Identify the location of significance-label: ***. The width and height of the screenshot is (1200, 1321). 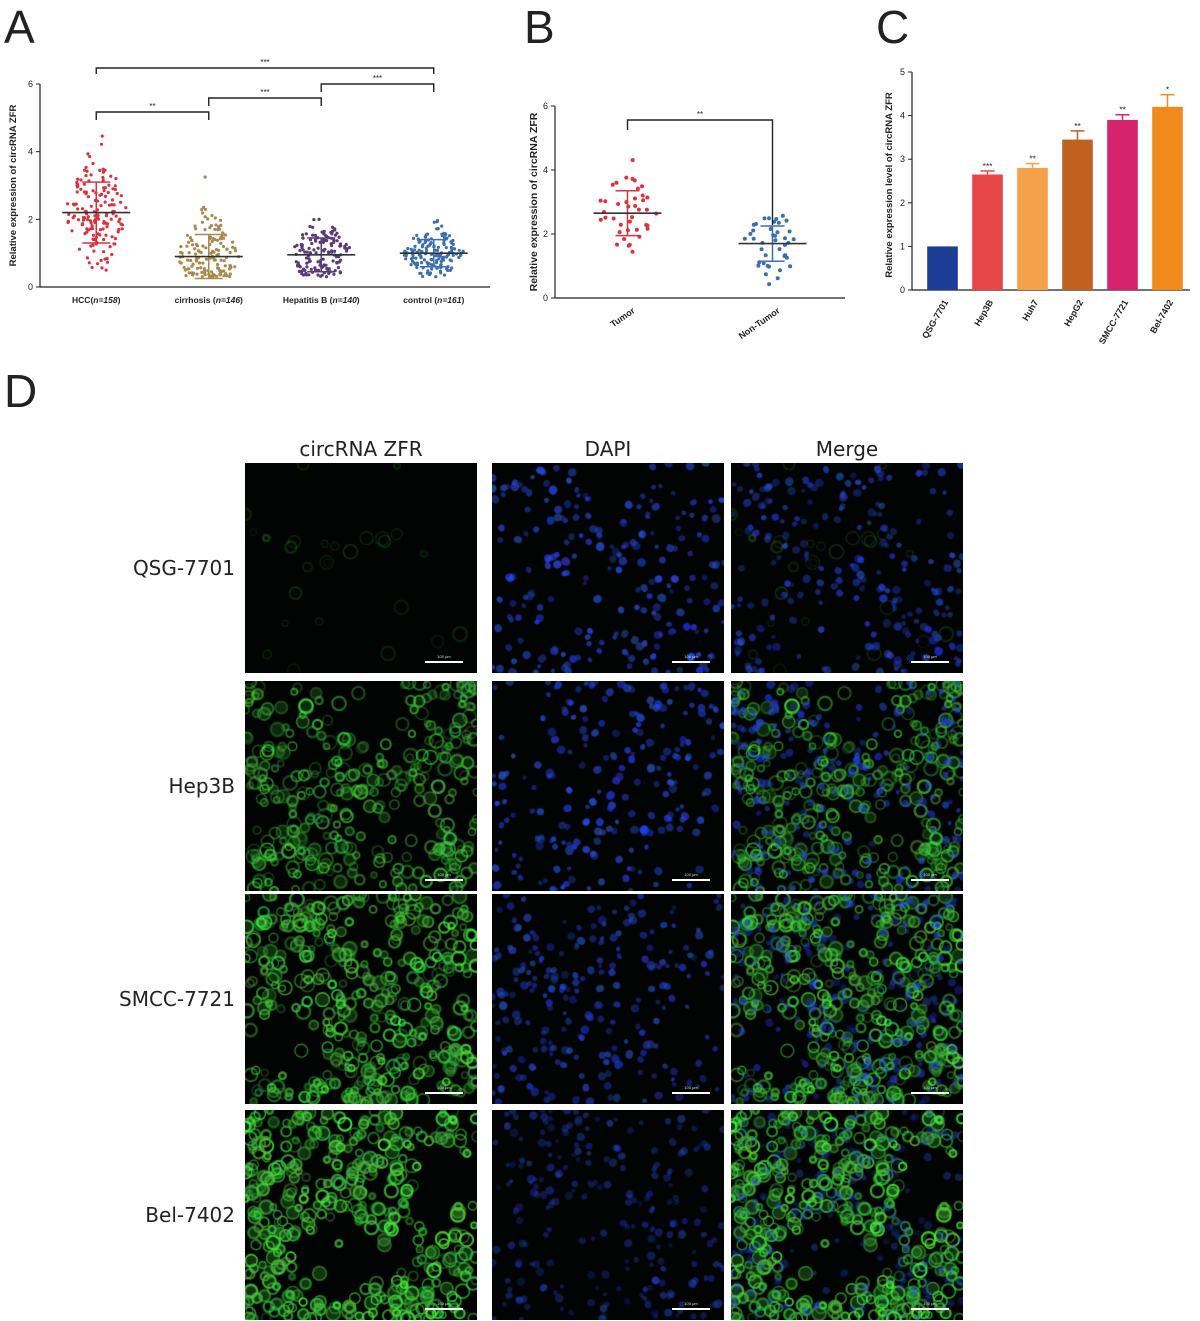
(988, 166).